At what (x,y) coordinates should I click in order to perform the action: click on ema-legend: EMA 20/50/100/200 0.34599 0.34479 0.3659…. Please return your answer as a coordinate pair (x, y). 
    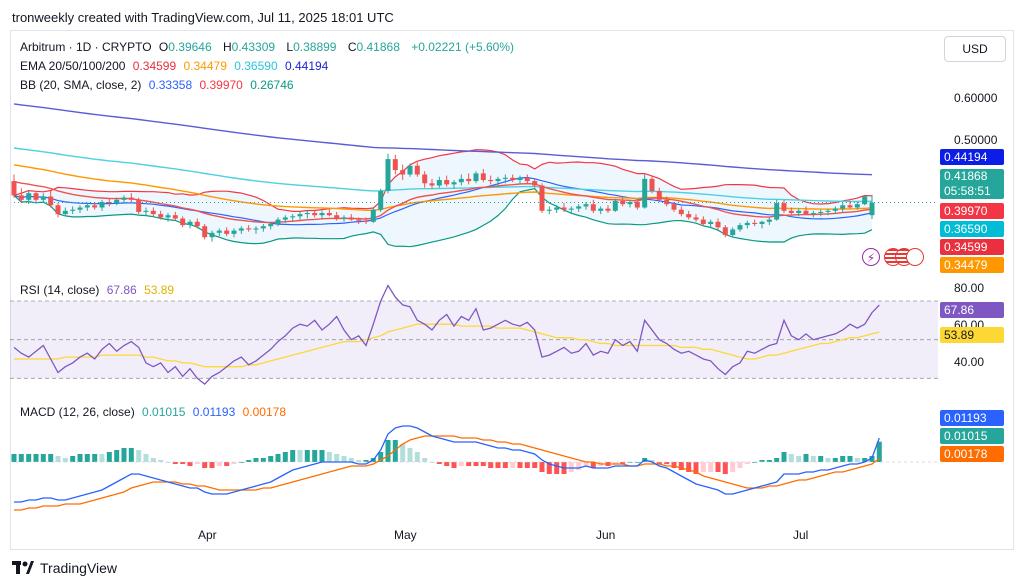
    Looking at the image, I should click on (176, 66).